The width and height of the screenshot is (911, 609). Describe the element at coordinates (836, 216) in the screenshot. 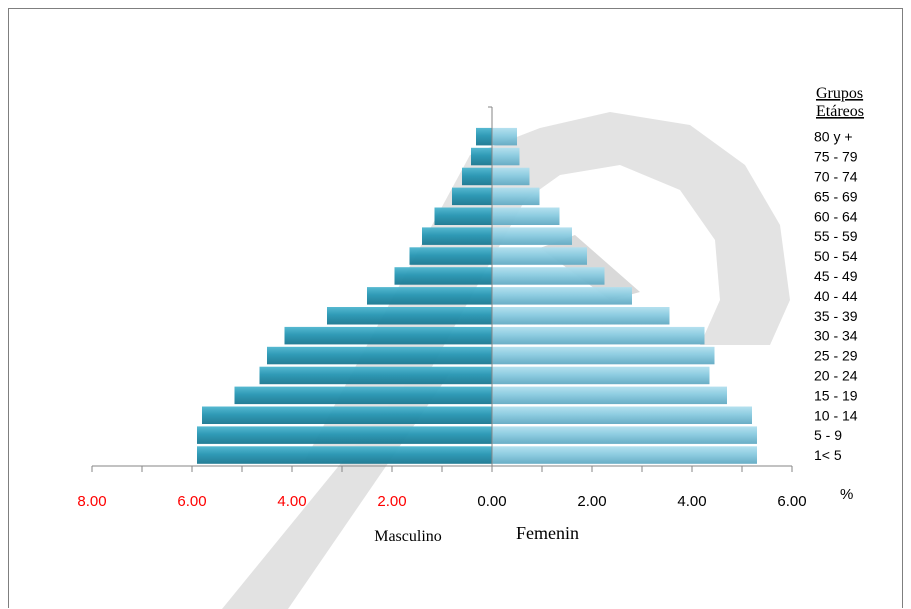

I see `age-group-label: 60 - 64` at that location.